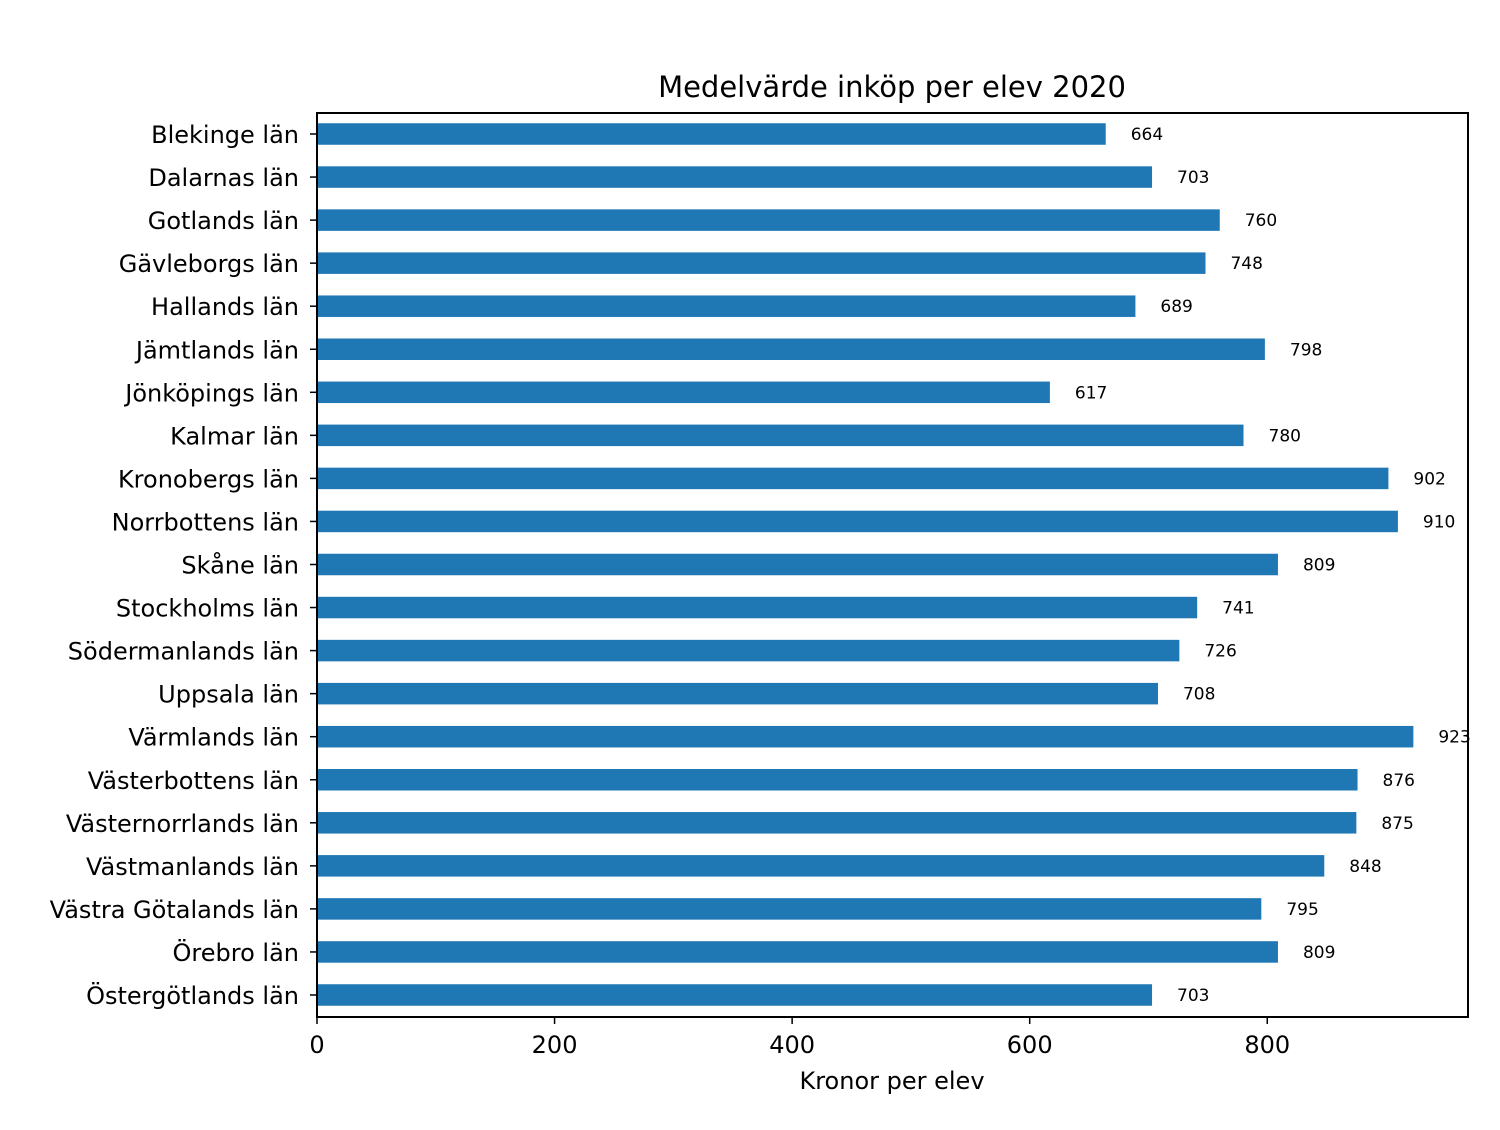 This screenshot has width=1500, height=1130. I want to click on x-axis-title: Kronor per elev, so click(891, 1081).